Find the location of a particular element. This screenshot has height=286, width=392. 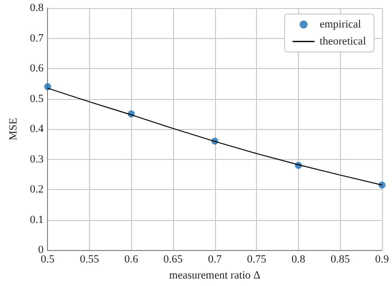

x-tick-label: 0.55 is located at coordinates (90, 260).